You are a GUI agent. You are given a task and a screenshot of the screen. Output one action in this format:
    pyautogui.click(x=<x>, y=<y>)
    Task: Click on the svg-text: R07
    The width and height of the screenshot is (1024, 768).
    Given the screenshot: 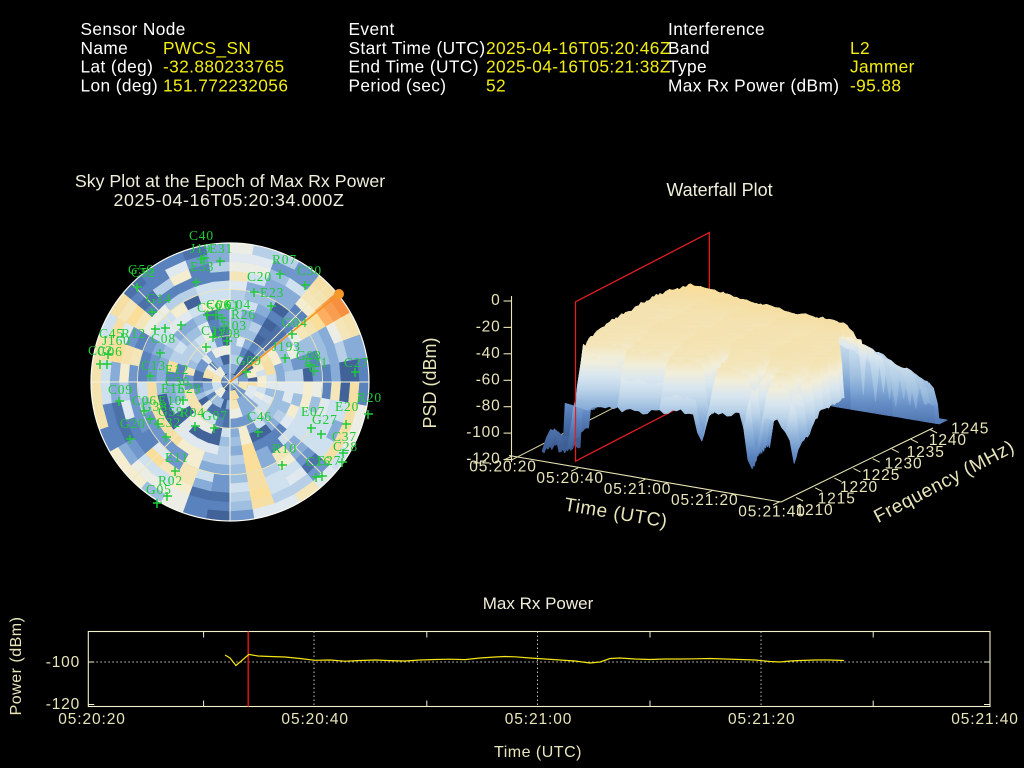 What is the action you would take?
    pyautogui.click(x=284, y=259)
    